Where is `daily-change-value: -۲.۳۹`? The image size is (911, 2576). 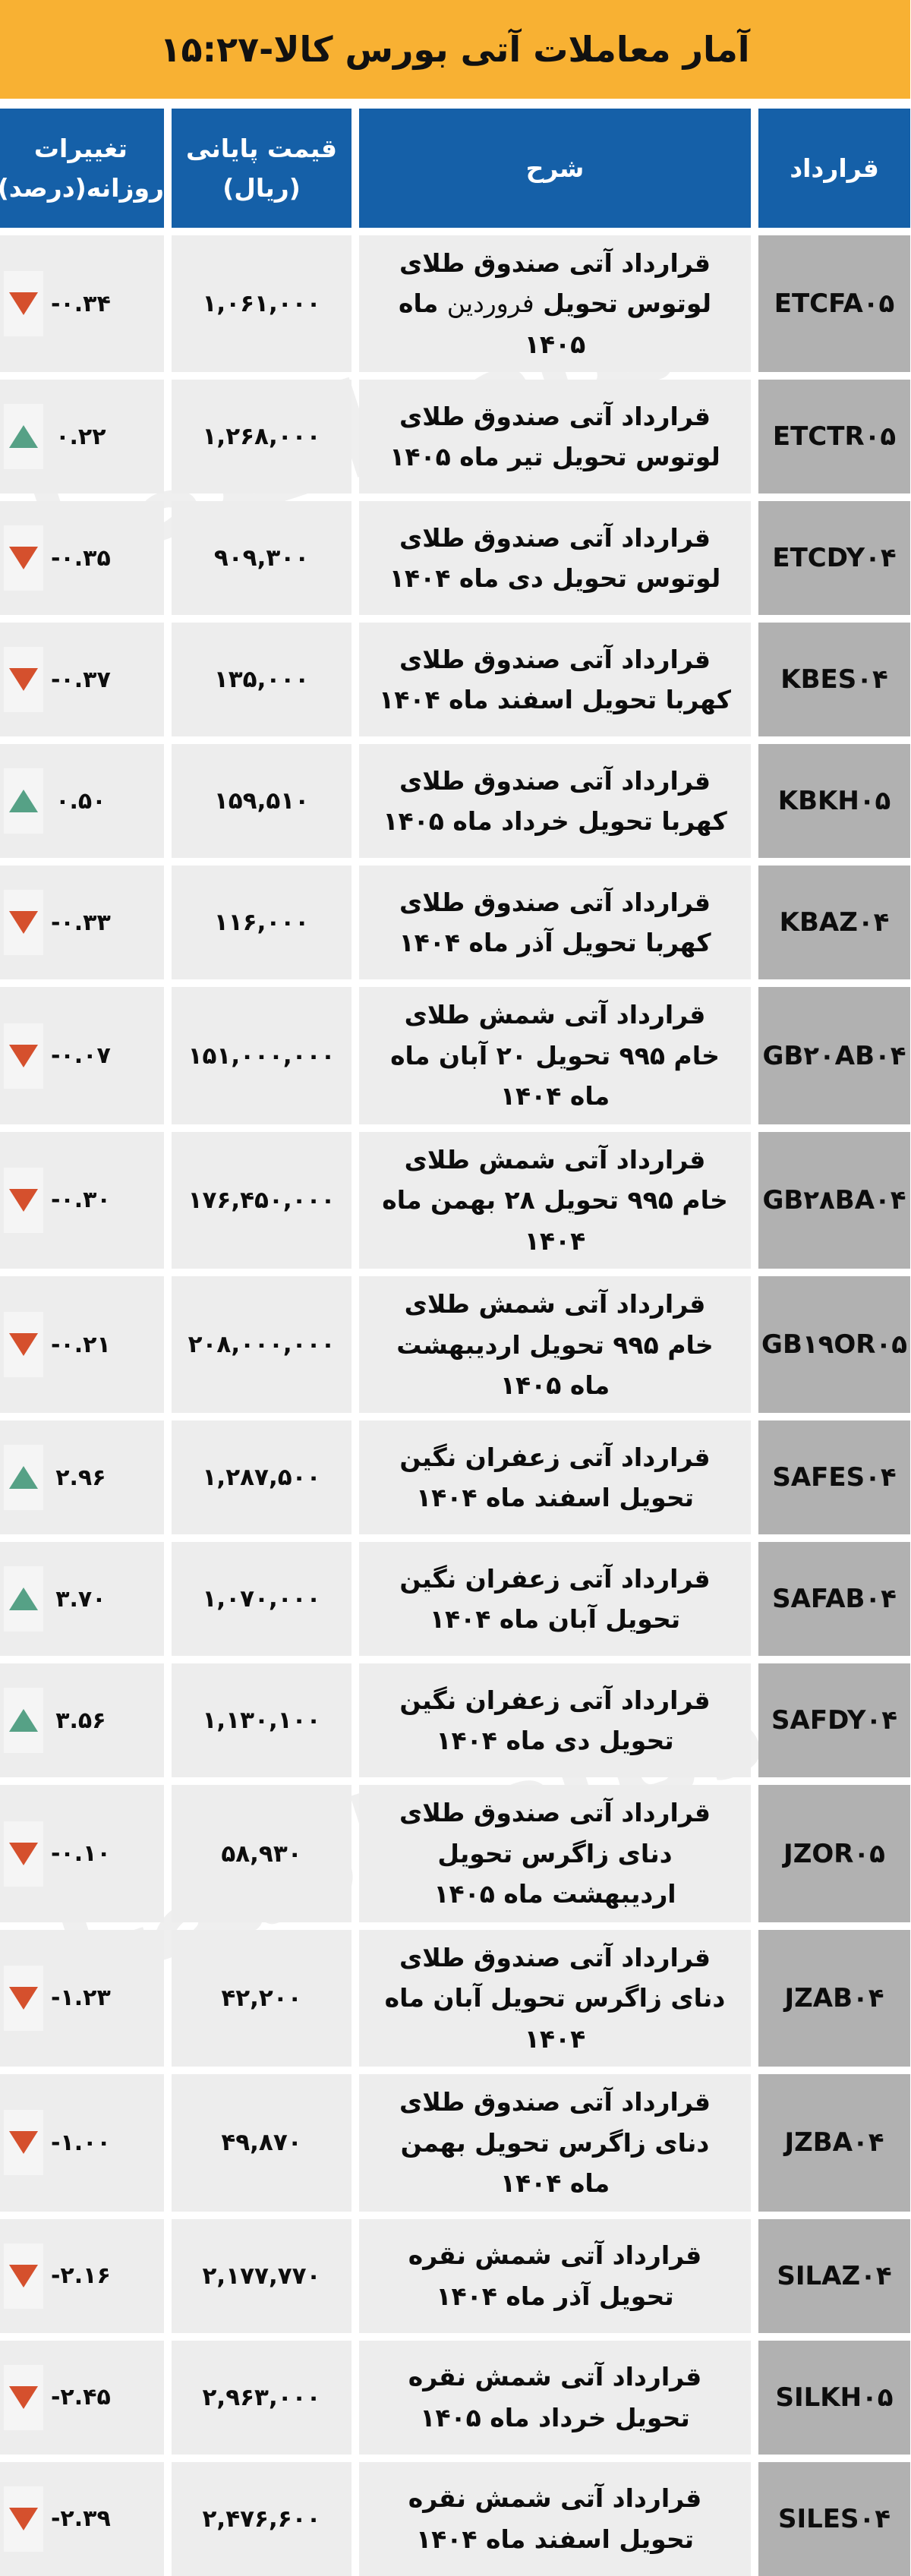 daily-change-value: -۲.۳۹ is located at coordinates (81, 2519).